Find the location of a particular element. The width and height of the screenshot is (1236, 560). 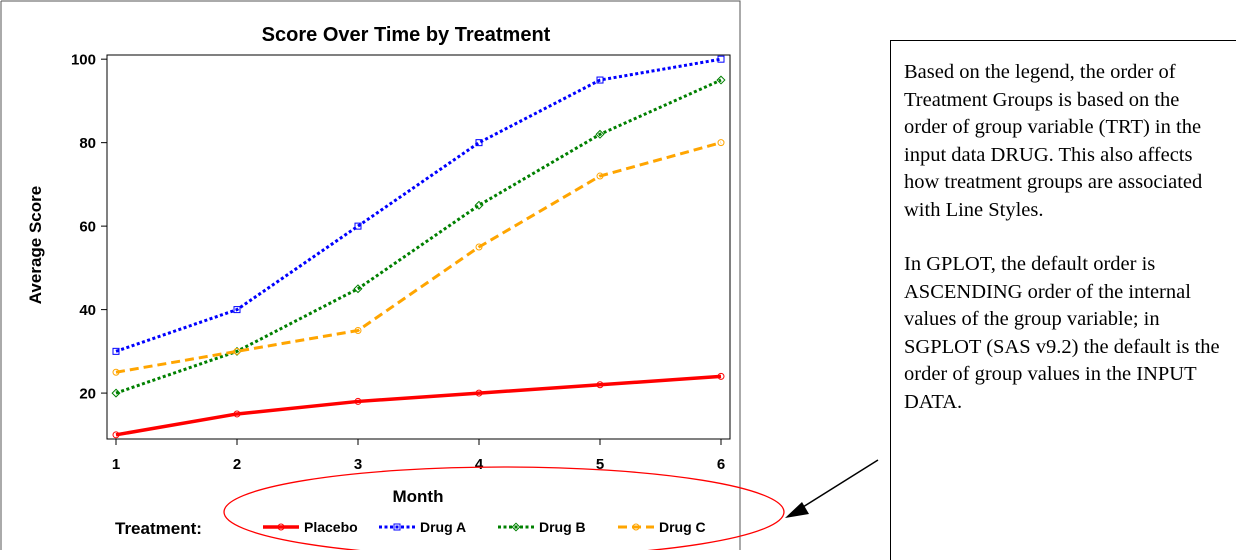

y-axis: 20 40 60 80 100 is located at coordinates (89, 227).